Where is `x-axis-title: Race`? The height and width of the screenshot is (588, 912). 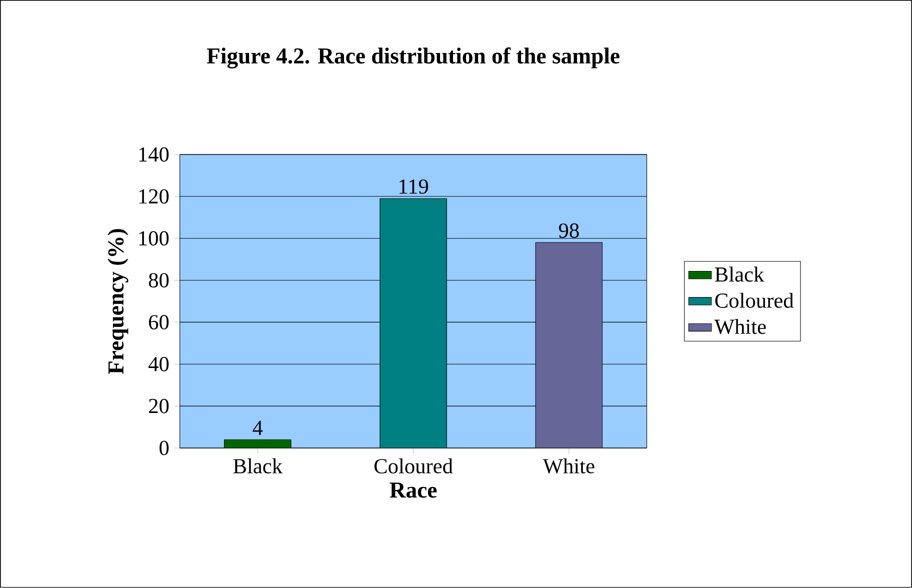
x-axis-title: Race is located at coordinates (413, 490).